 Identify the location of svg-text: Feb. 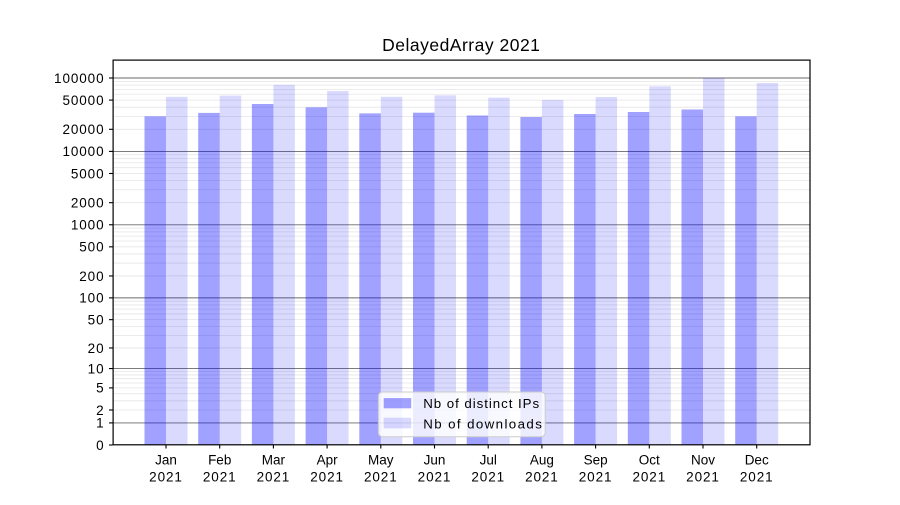
(219, 459).